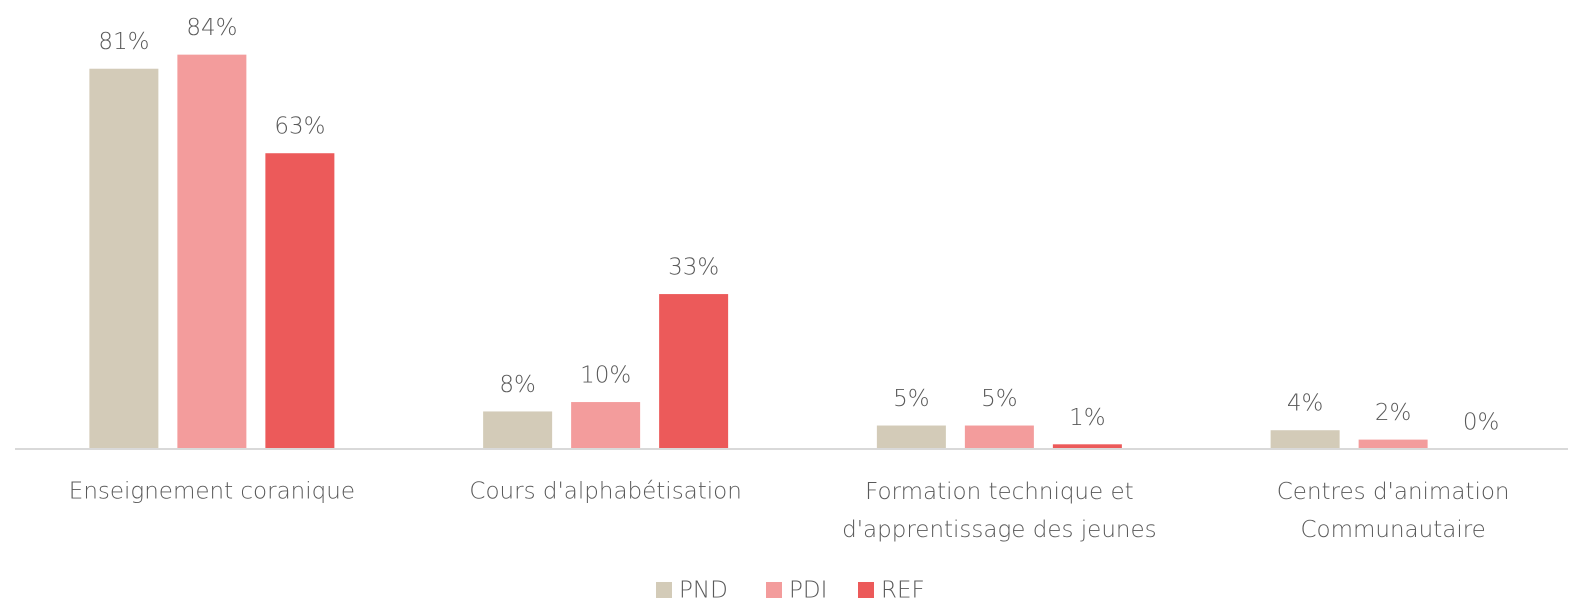 Image resolution: width=1595 pixels, height=613 pixels. Describe the element at coordinates (212, 492) in the screenshot. I see `x-tick-label: Enseignement coranique` at that location.